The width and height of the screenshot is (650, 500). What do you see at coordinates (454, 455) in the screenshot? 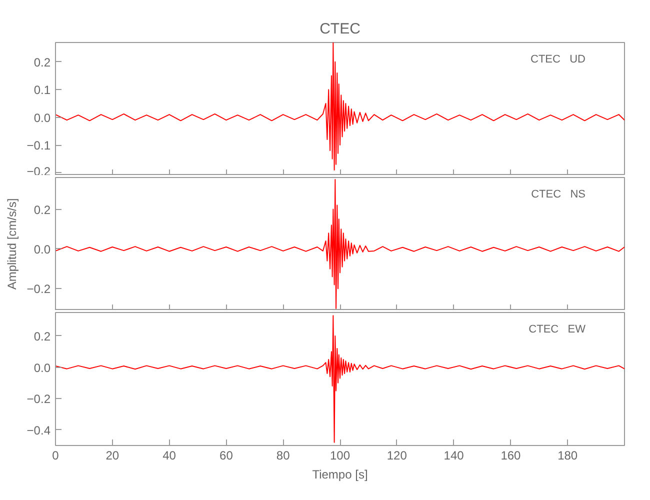
I see `x-tick-label: 140` at bounding box center [454, 455].